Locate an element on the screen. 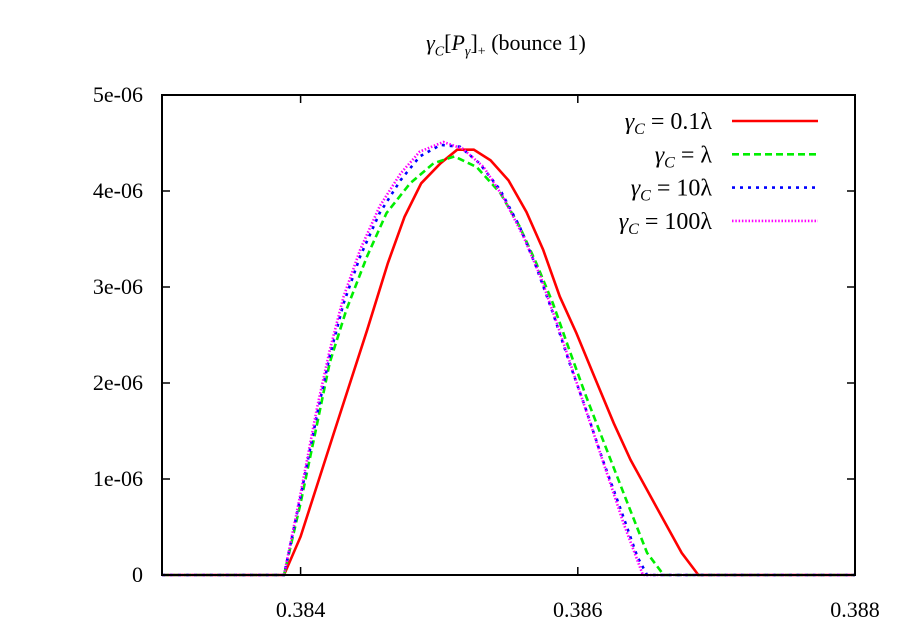  y-tick-label: 4e-06 is located at coordinates (118, 190).